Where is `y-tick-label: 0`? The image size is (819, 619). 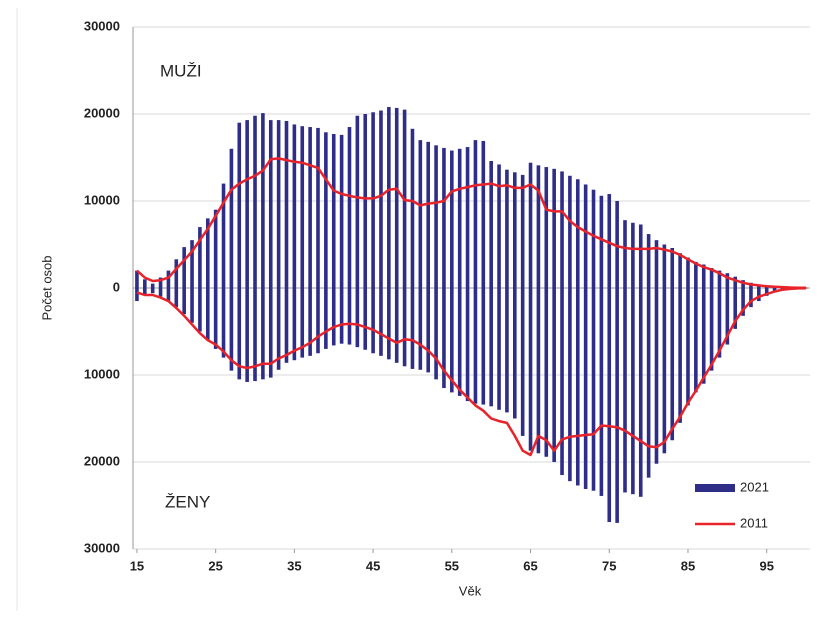
y-tick-label: 0 is located at coordinates (116, 286).